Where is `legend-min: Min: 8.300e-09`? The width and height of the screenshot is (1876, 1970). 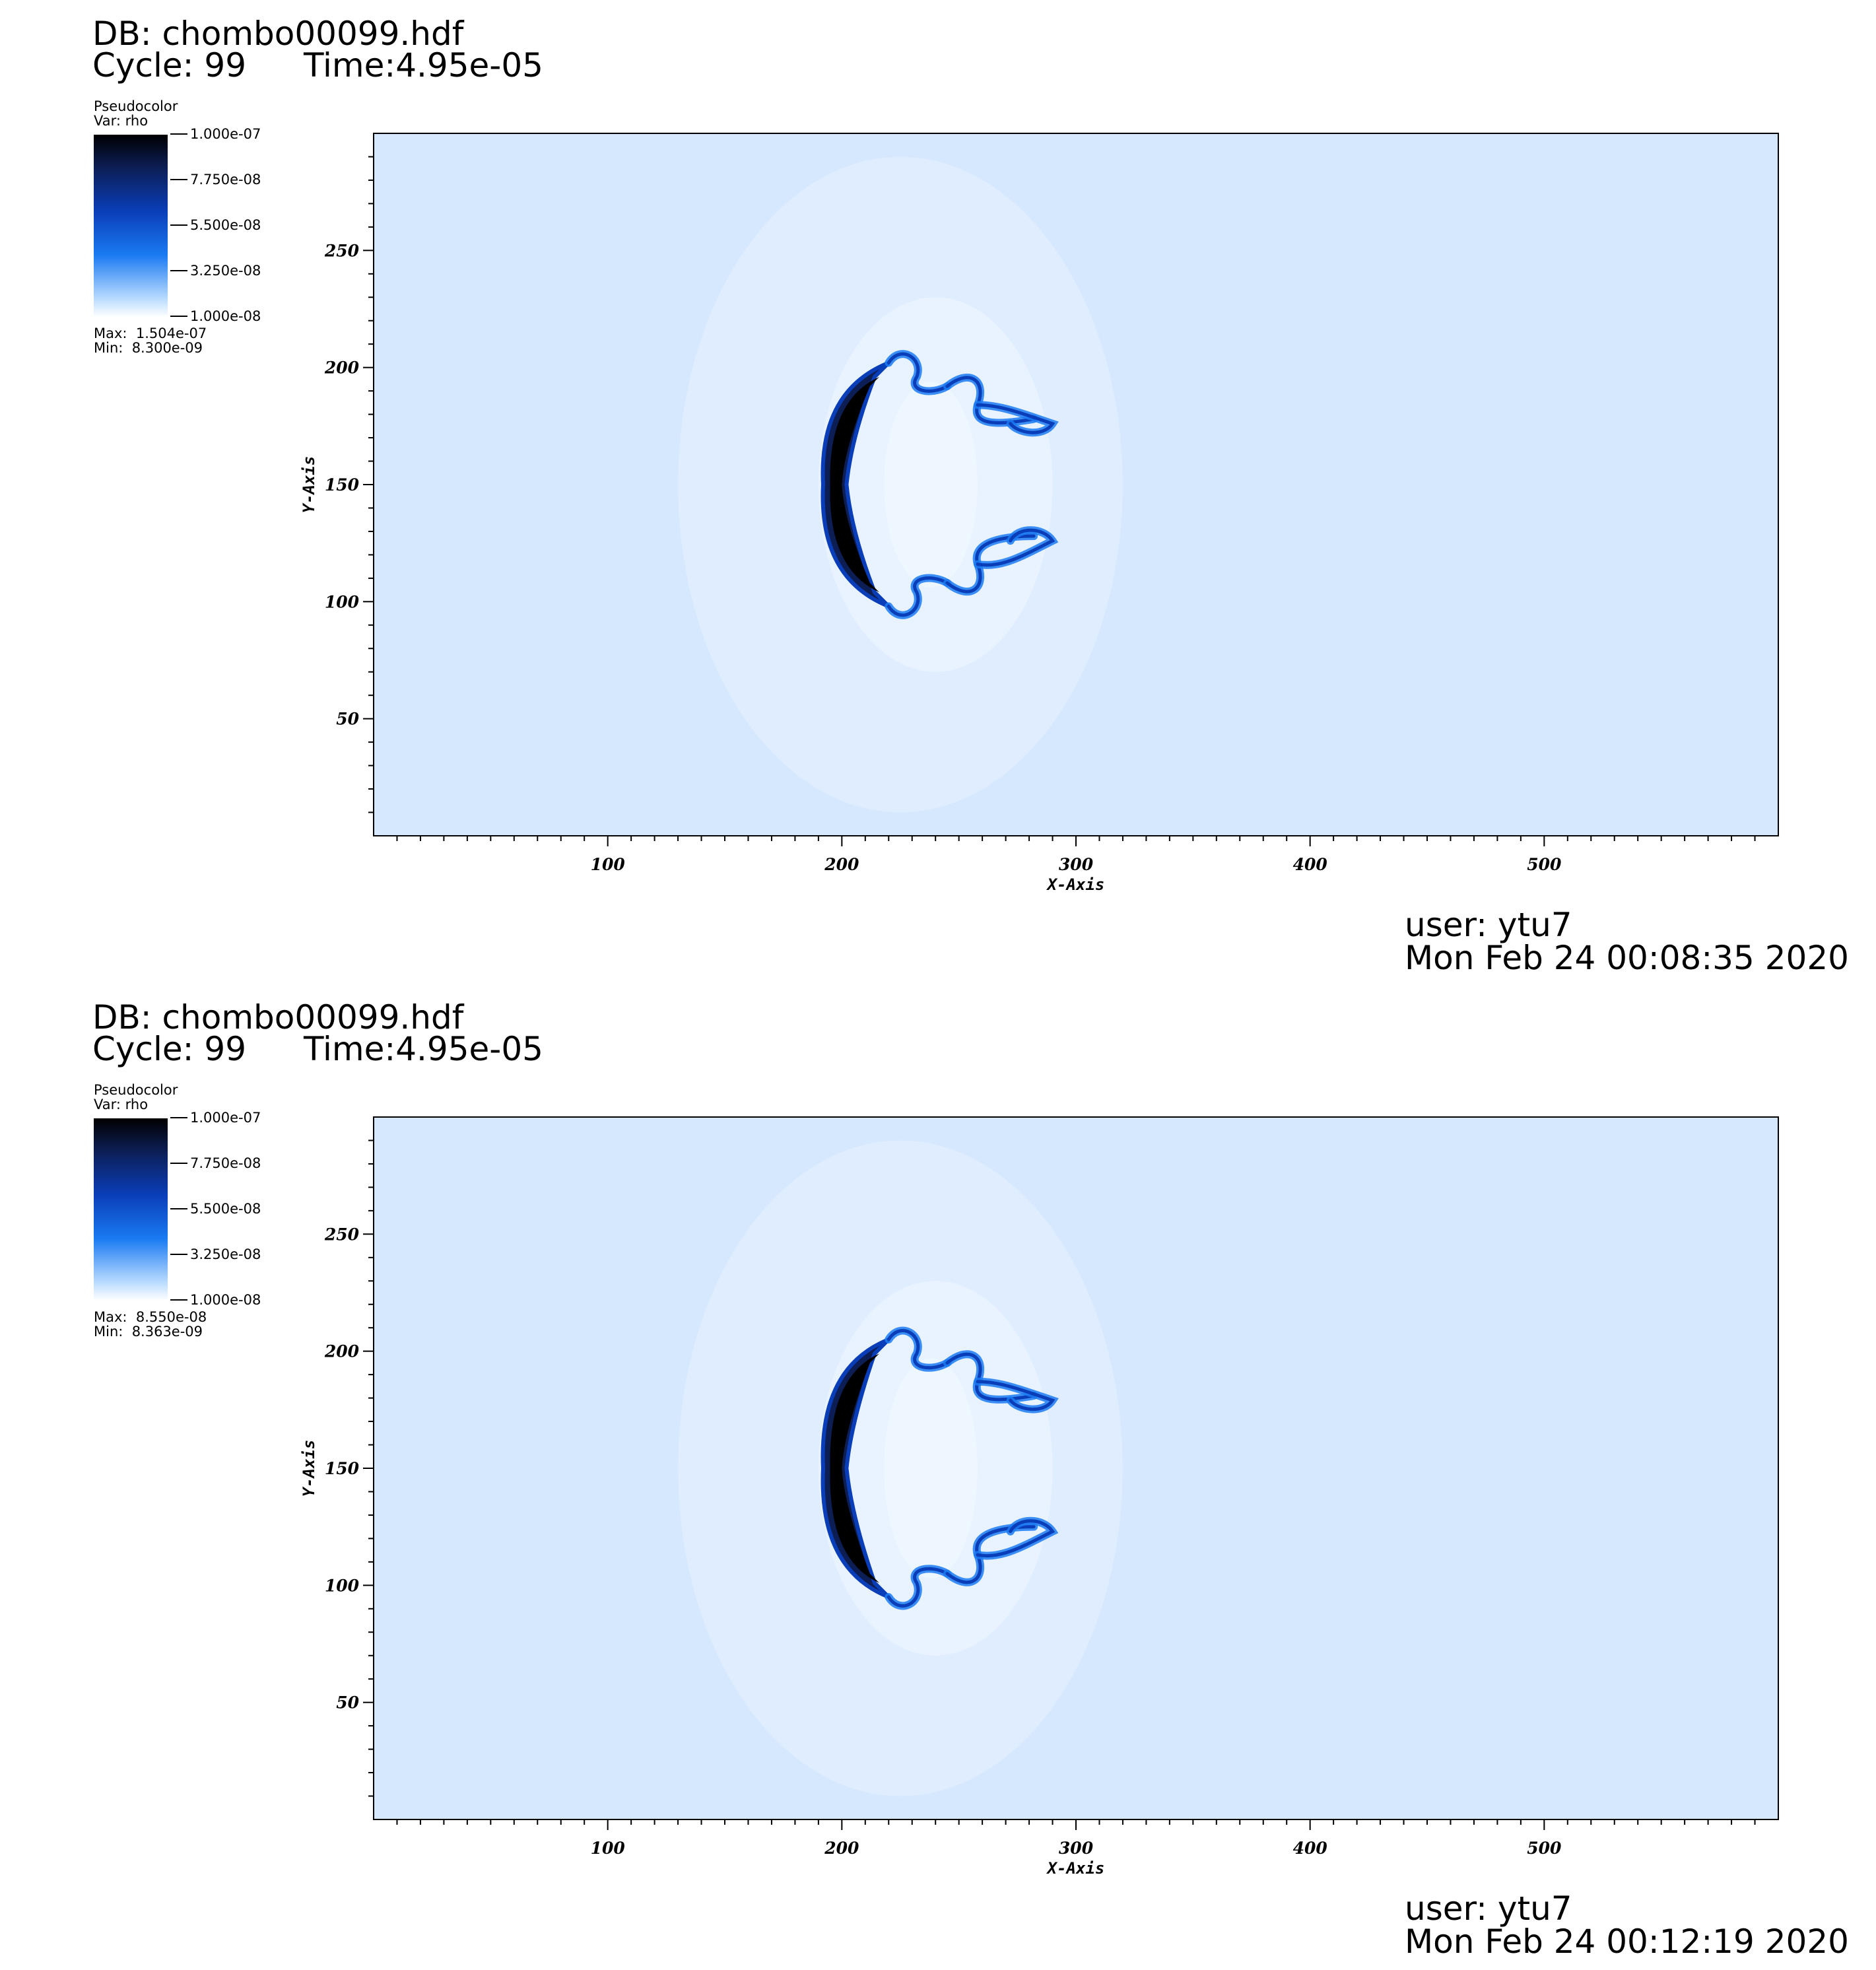 legend-min: Min: 8.300e-09 is located at coordinates (148, 348).